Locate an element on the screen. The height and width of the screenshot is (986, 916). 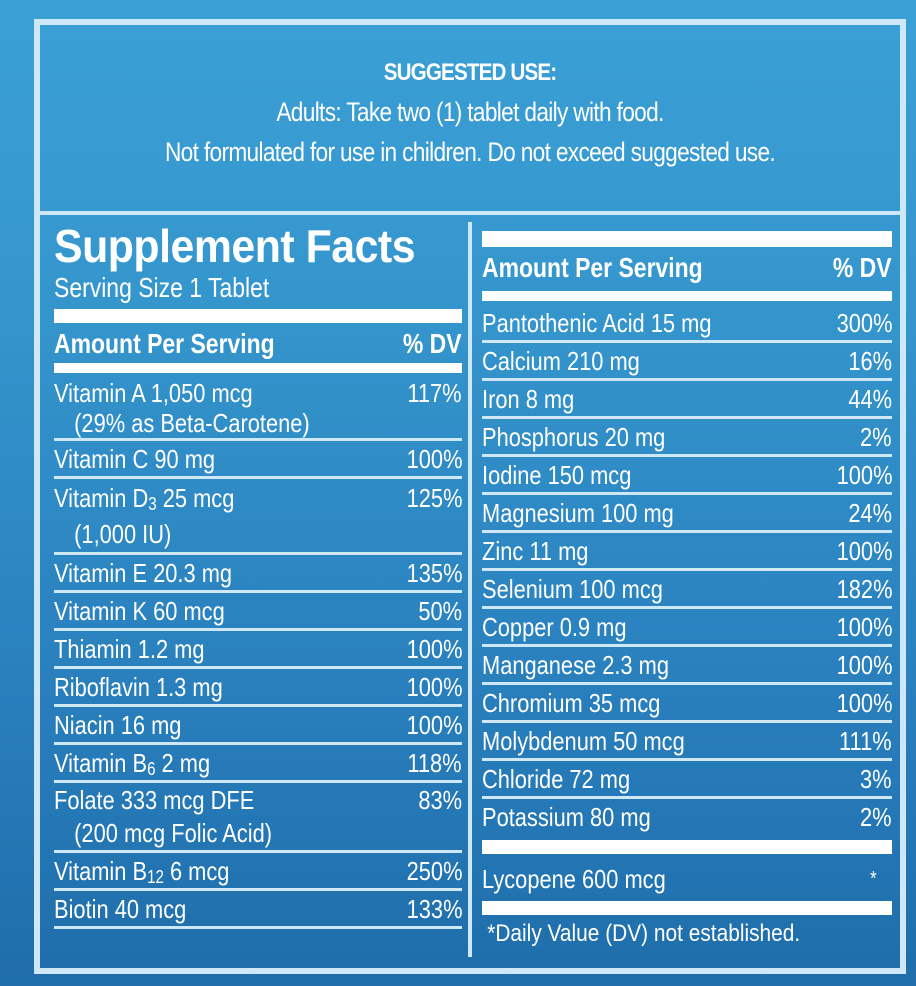
nutrient-name: Biotin 40 mcg is located at coordinates (120, 909).